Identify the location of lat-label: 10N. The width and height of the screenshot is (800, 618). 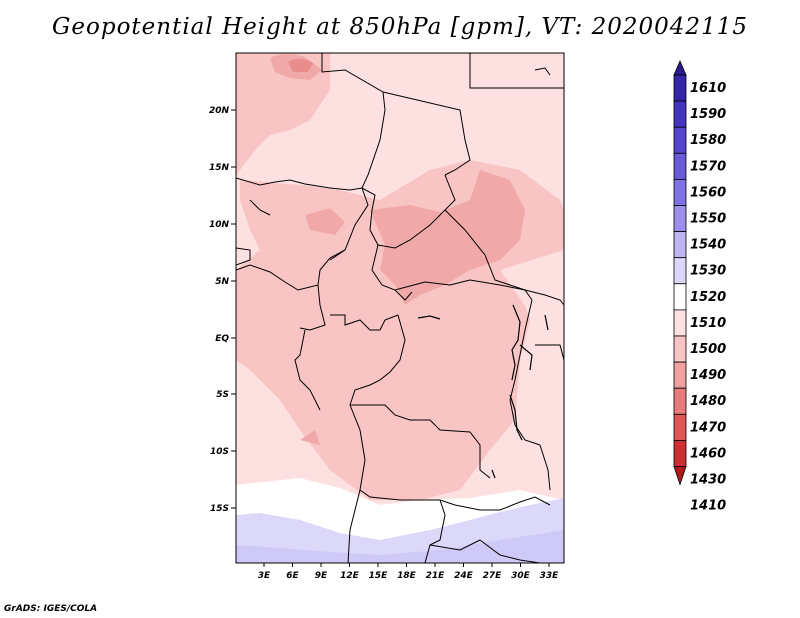
(219, 225).